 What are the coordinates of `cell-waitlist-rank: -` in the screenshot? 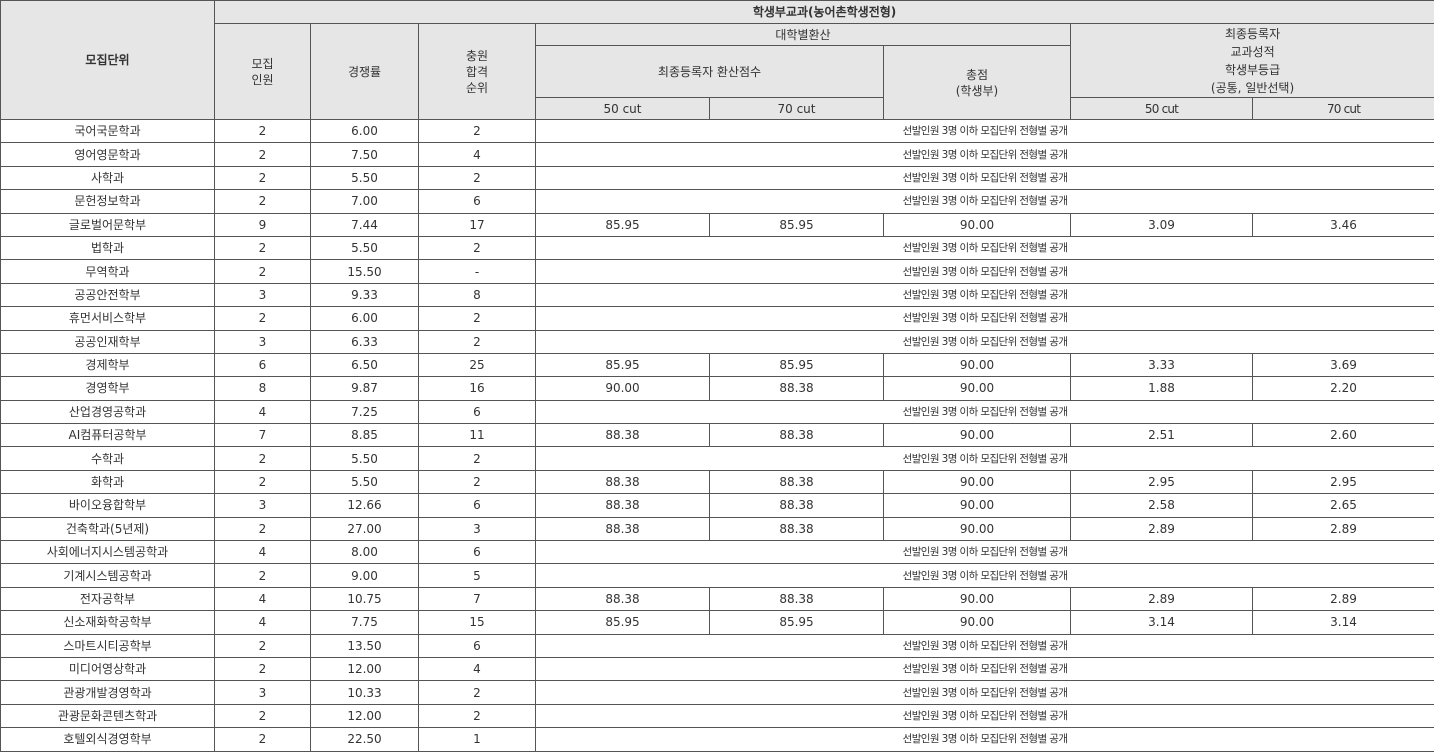 It's located at (477, 271).